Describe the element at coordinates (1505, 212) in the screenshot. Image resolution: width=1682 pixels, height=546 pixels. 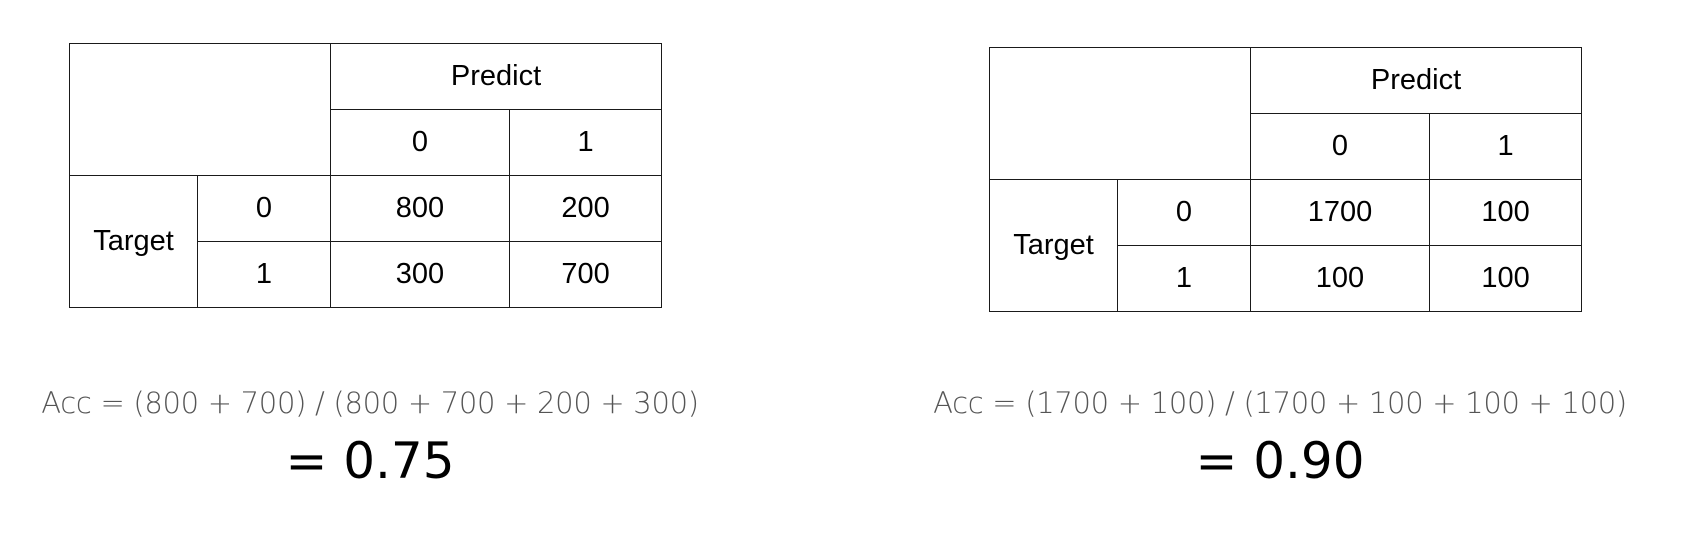
I see `cell-false-positive: 100` at that location.